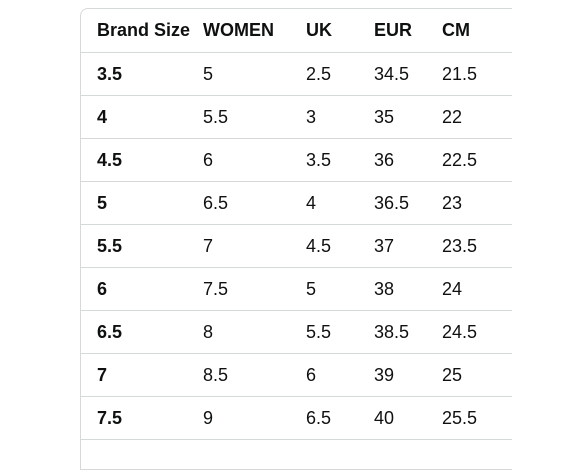 The height and width of the screenshot is (470, 588). What do you see at coordinates (477, 375) in the screenshot?
I see `cell-cm: 25` at bounding box center [477, 375].